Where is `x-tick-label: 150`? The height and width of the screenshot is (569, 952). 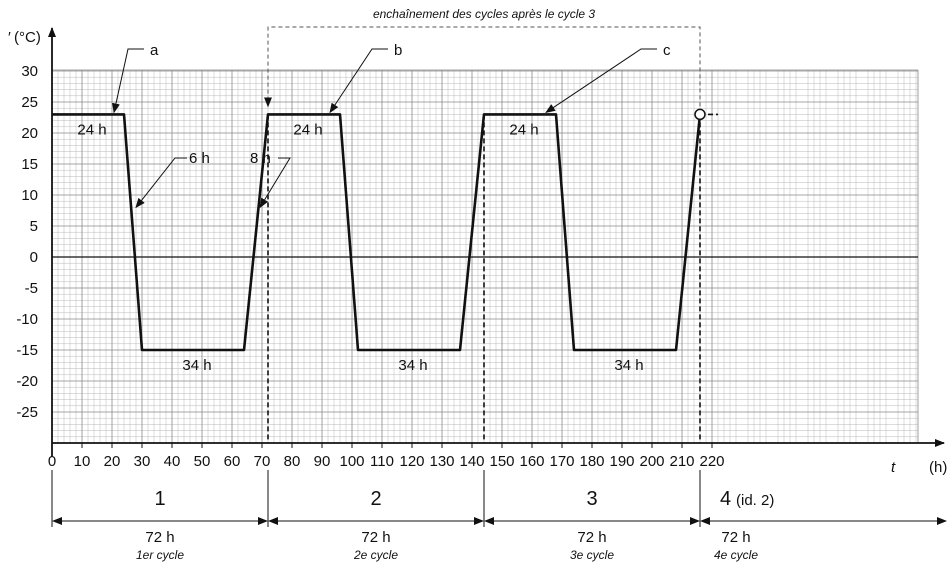 x-tick-label: 150 is located at coordinates (501, 461).